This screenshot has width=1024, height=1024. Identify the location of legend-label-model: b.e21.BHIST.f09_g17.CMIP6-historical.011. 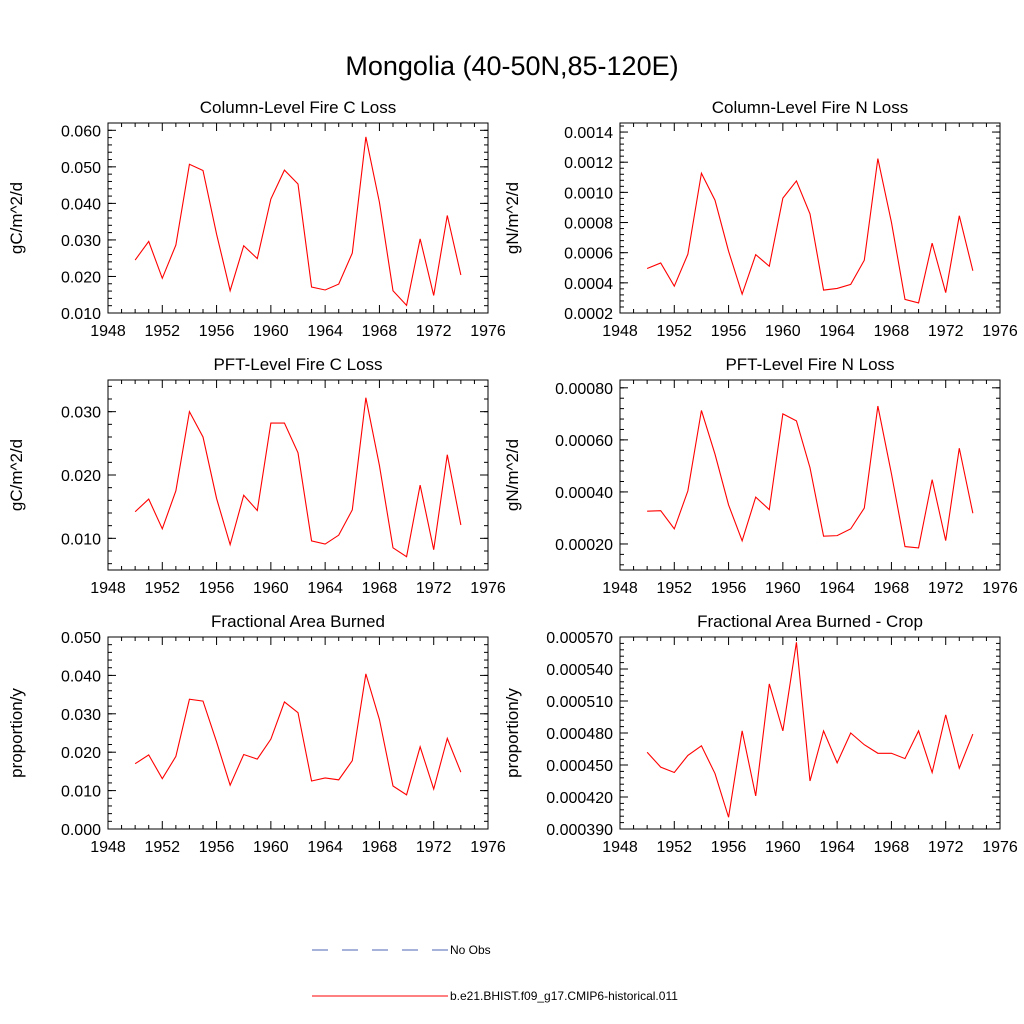
(564, 996).